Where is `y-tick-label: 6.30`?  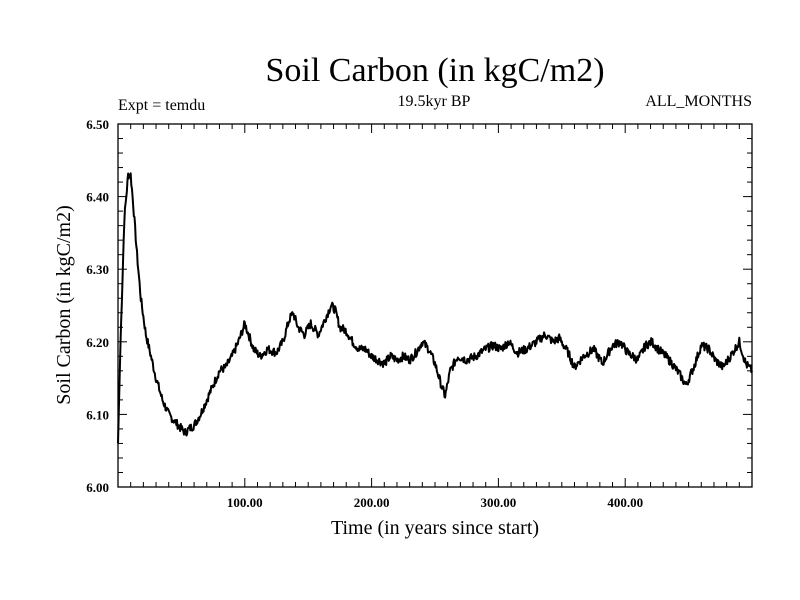 y-tick-label: 6.30 is located at coordinates (97, 269).